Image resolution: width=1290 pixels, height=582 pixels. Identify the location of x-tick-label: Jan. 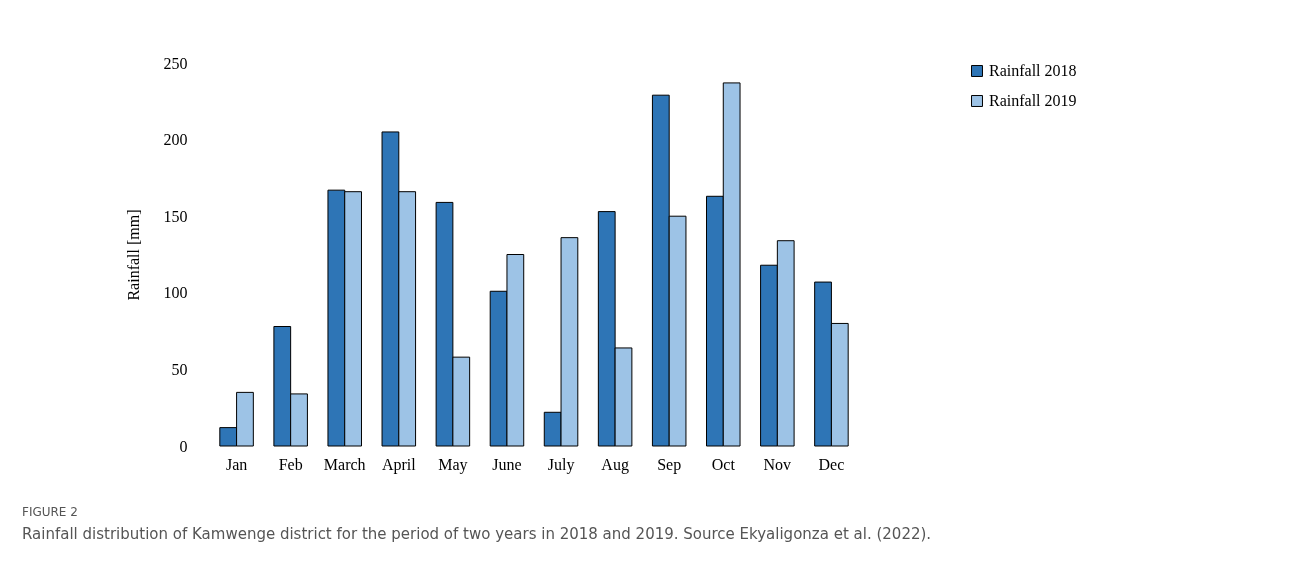
(236, 464).